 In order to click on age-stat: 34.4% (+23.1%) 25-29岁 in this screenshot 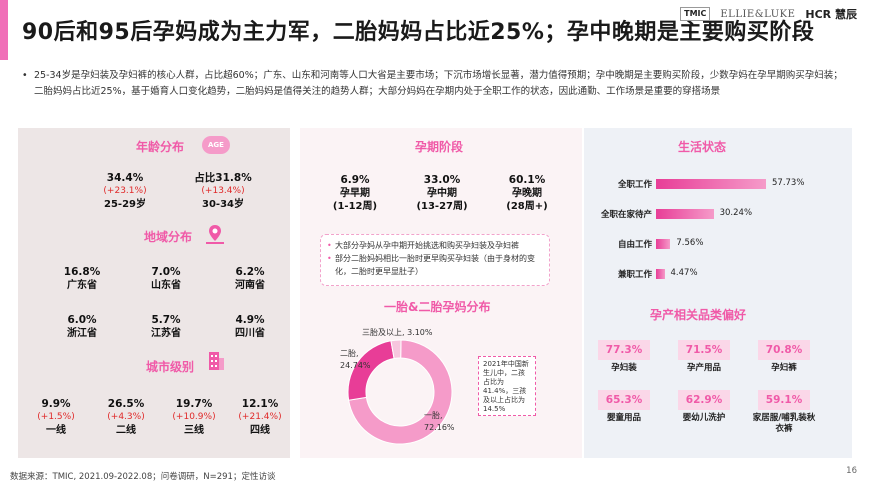, I will do `click(125, 191)`.